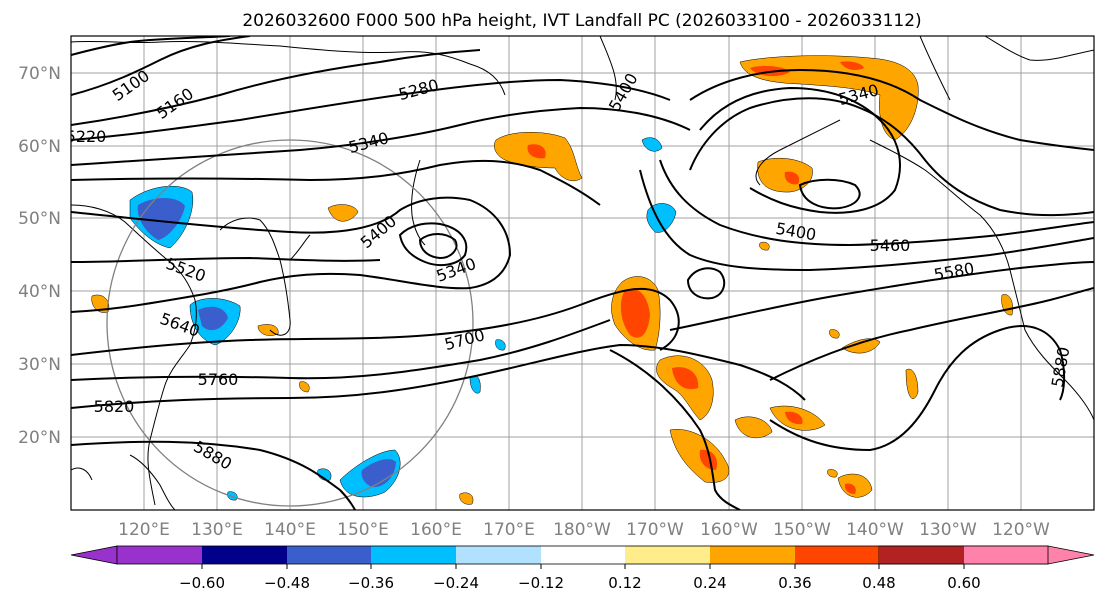 The width and height of the screenshot is (1105, 604). Describe the element at coordinates (39, 292) in the screenshot. I see `lat-label: 40°N` at that location.